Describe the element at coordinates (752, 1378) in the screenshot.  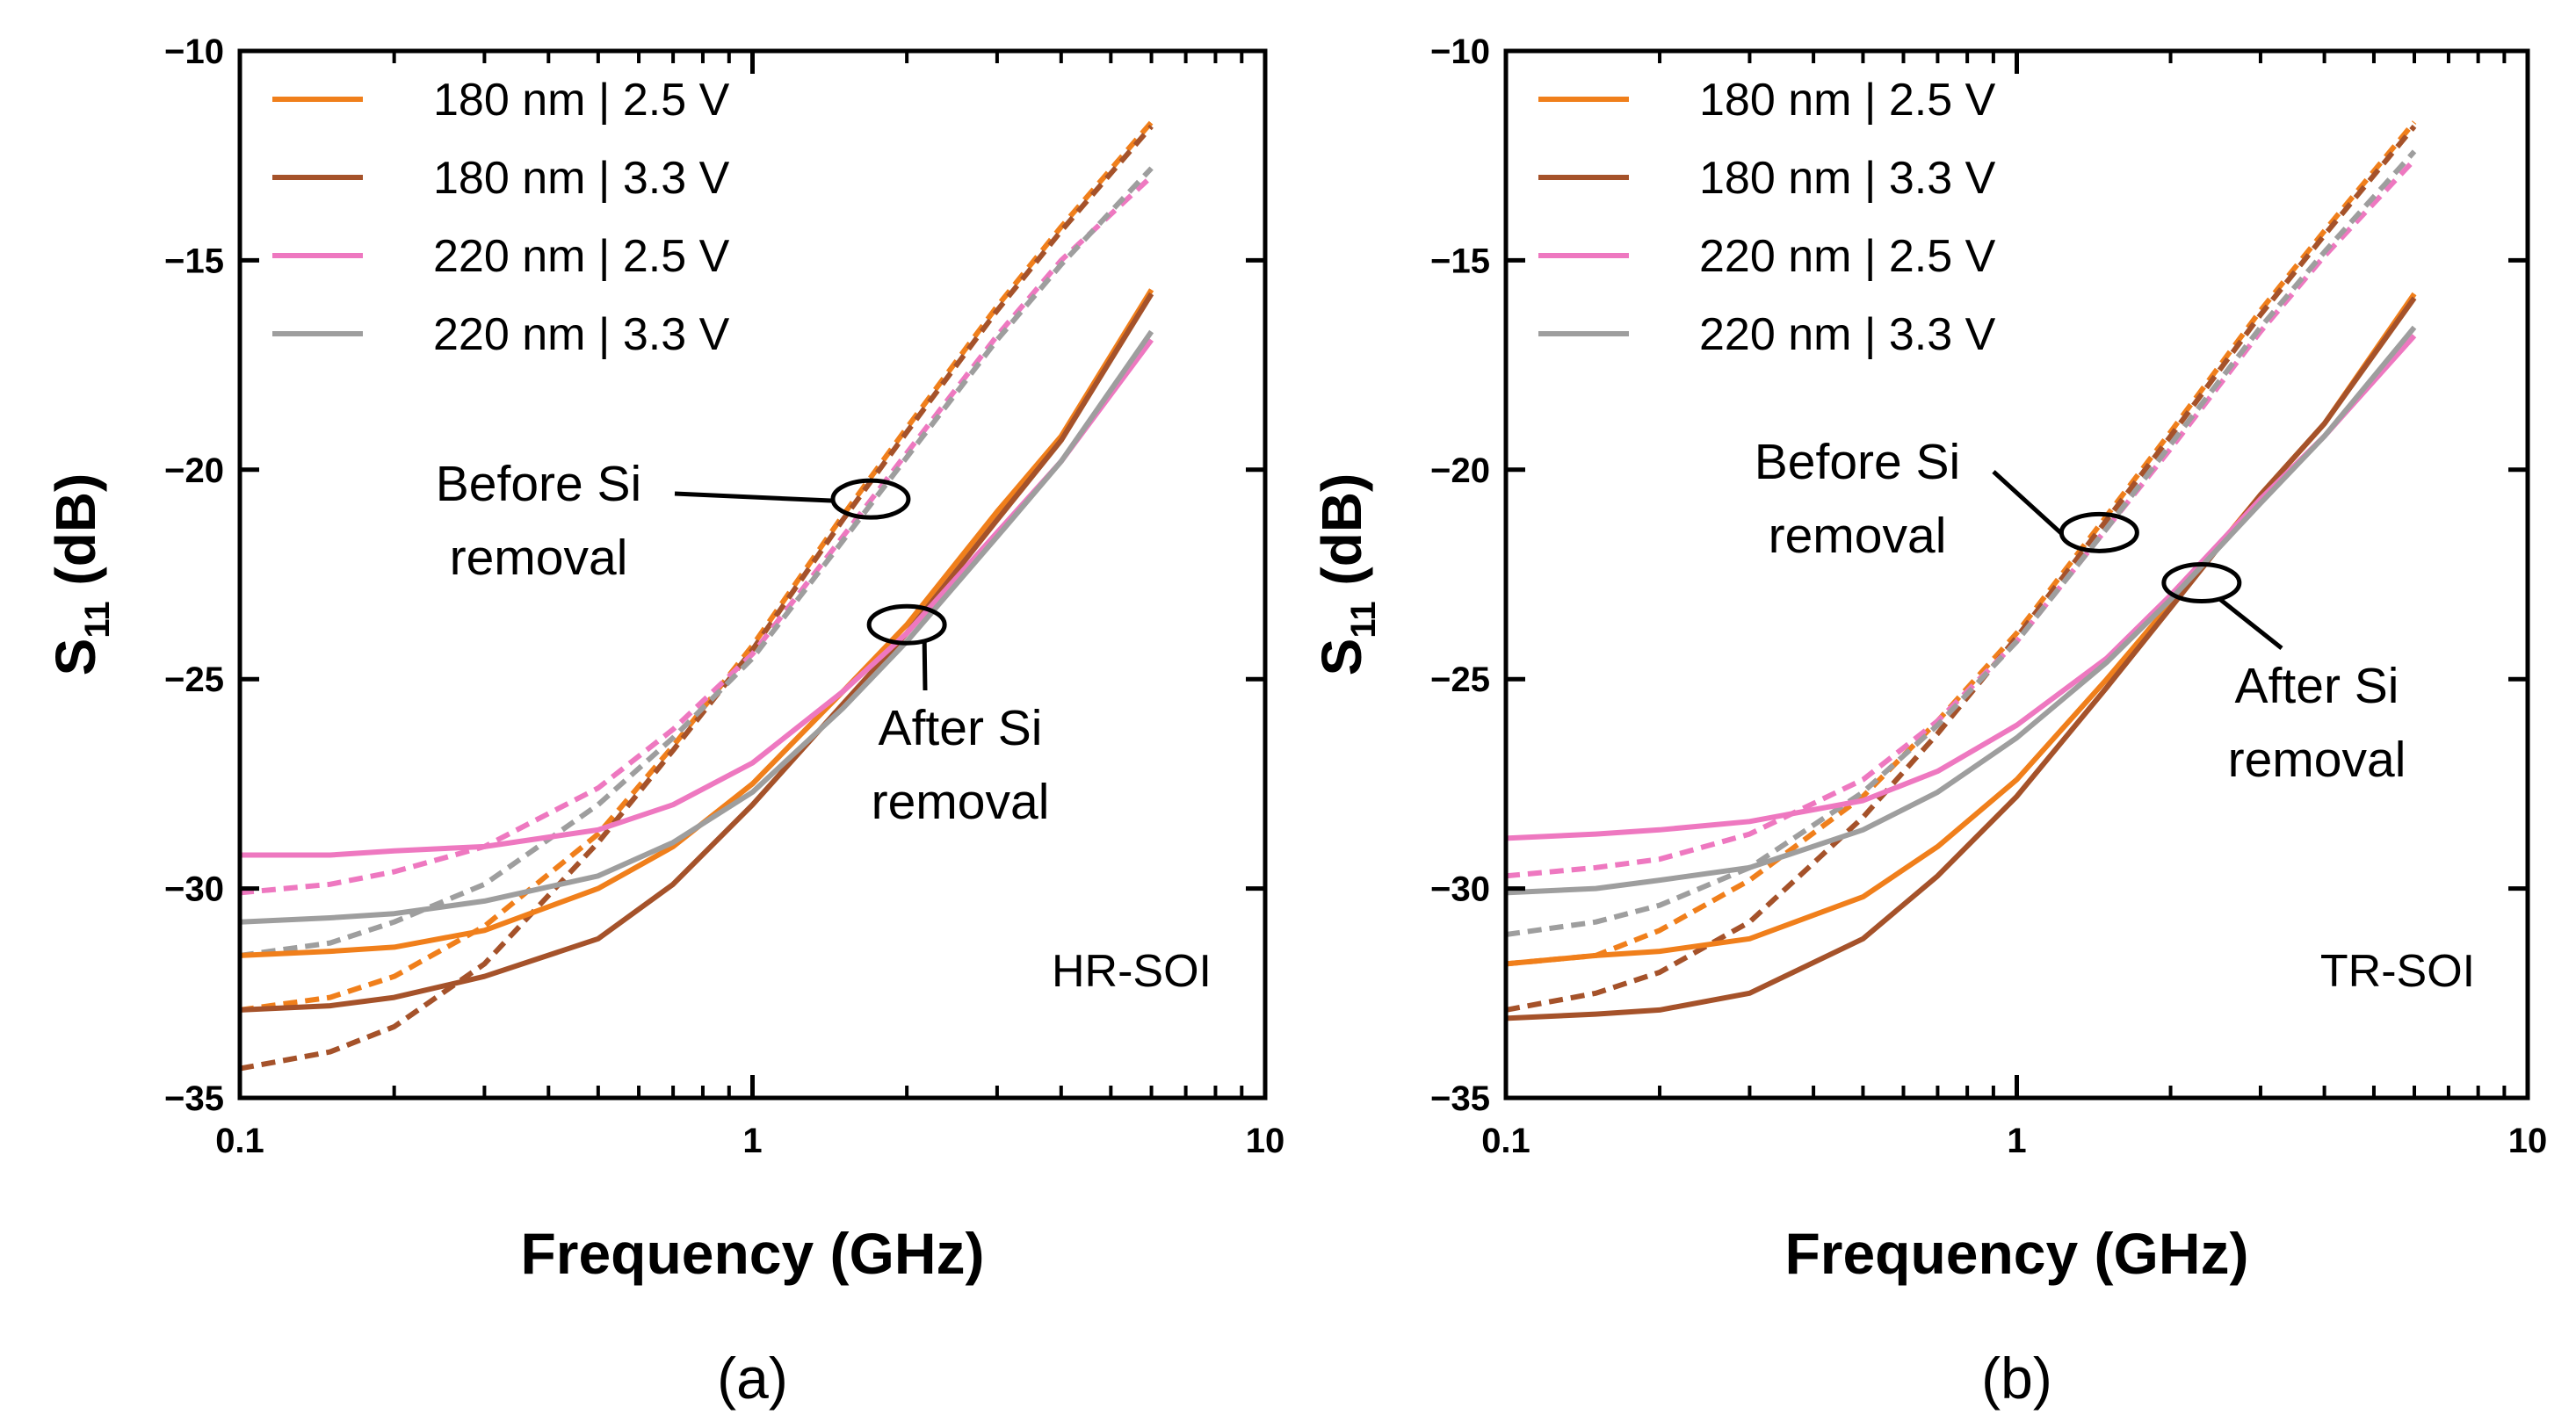
I see `panel-label: (a)` at that location.